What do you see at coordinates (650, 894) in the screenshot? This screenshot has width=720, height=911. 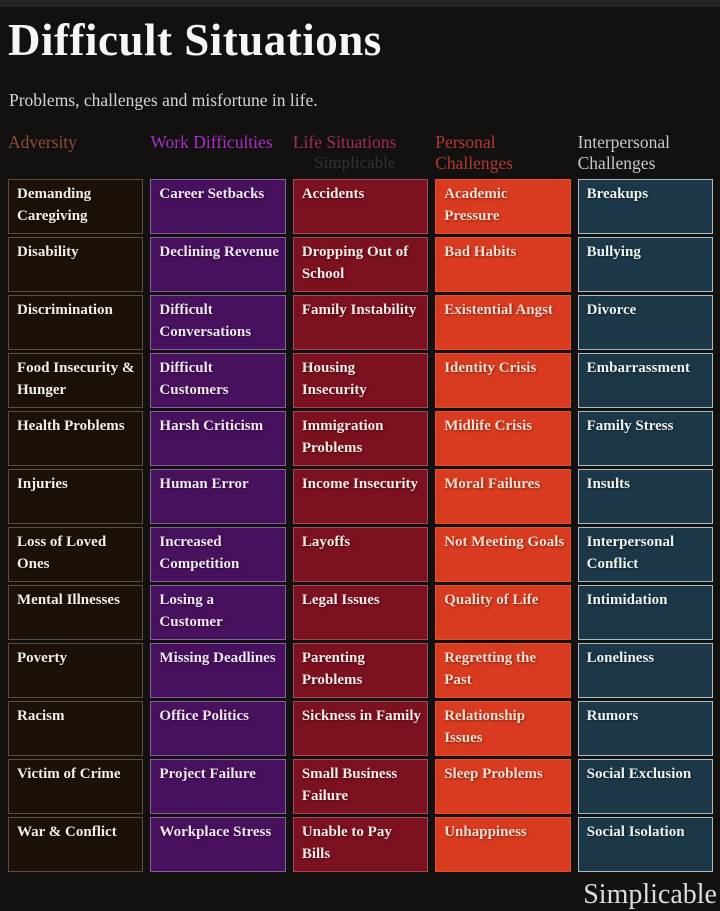 I see `brand-watermark: Simplicable` at bounding box center [650, 894].